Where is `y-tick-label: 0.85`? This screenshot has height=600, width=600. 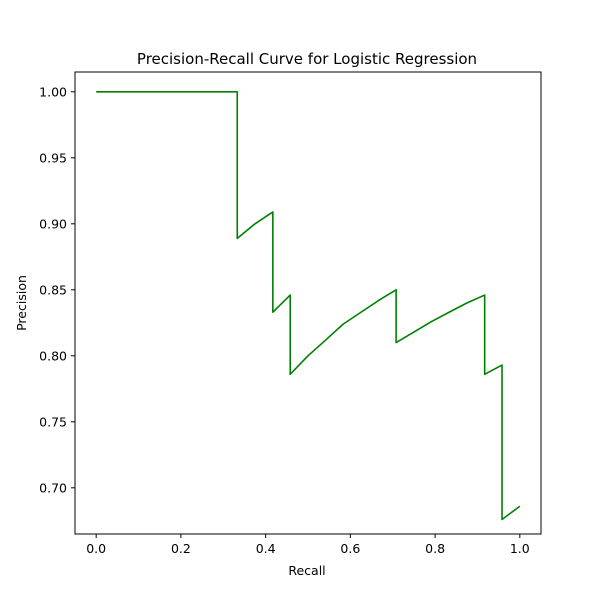 y-tick-label: 0.85 is located at coordinates (53, 289).